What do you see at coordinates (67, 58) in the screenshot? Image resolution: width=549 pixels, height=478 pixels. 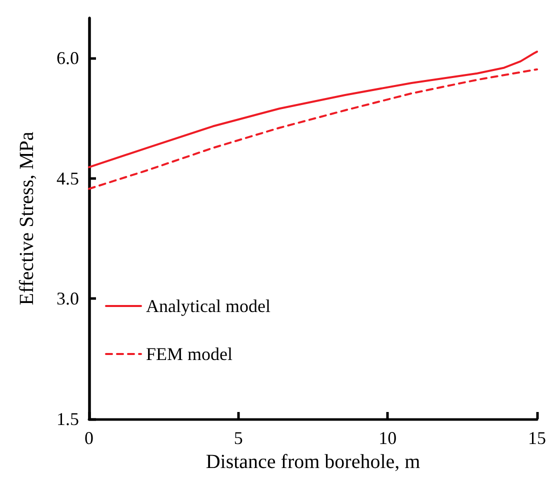 I see `y-tick-label: 6.0` at bounding box center [67, 58].